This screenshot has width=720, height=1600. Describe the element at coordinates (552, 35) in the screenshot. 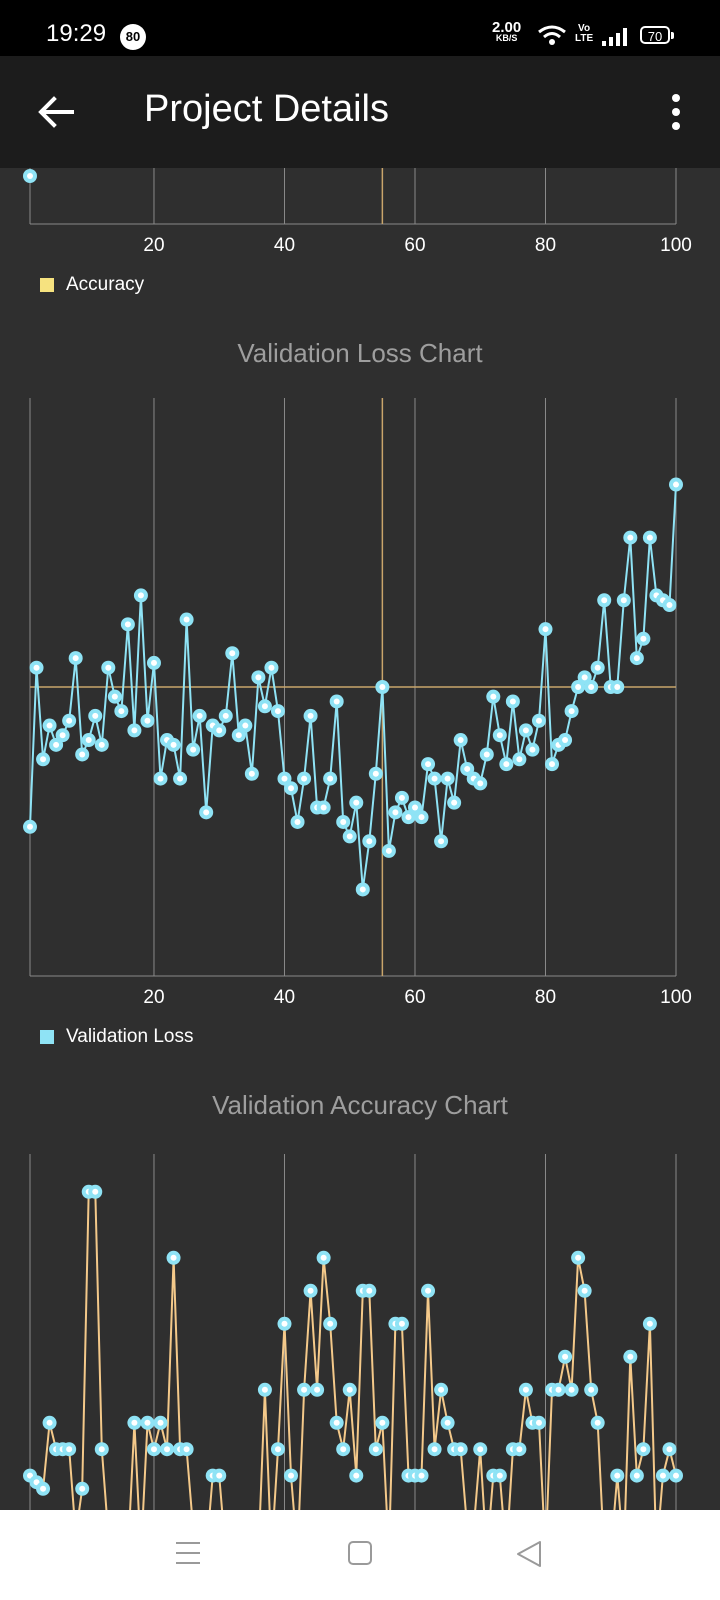

I see `wifi-icon` at that location.